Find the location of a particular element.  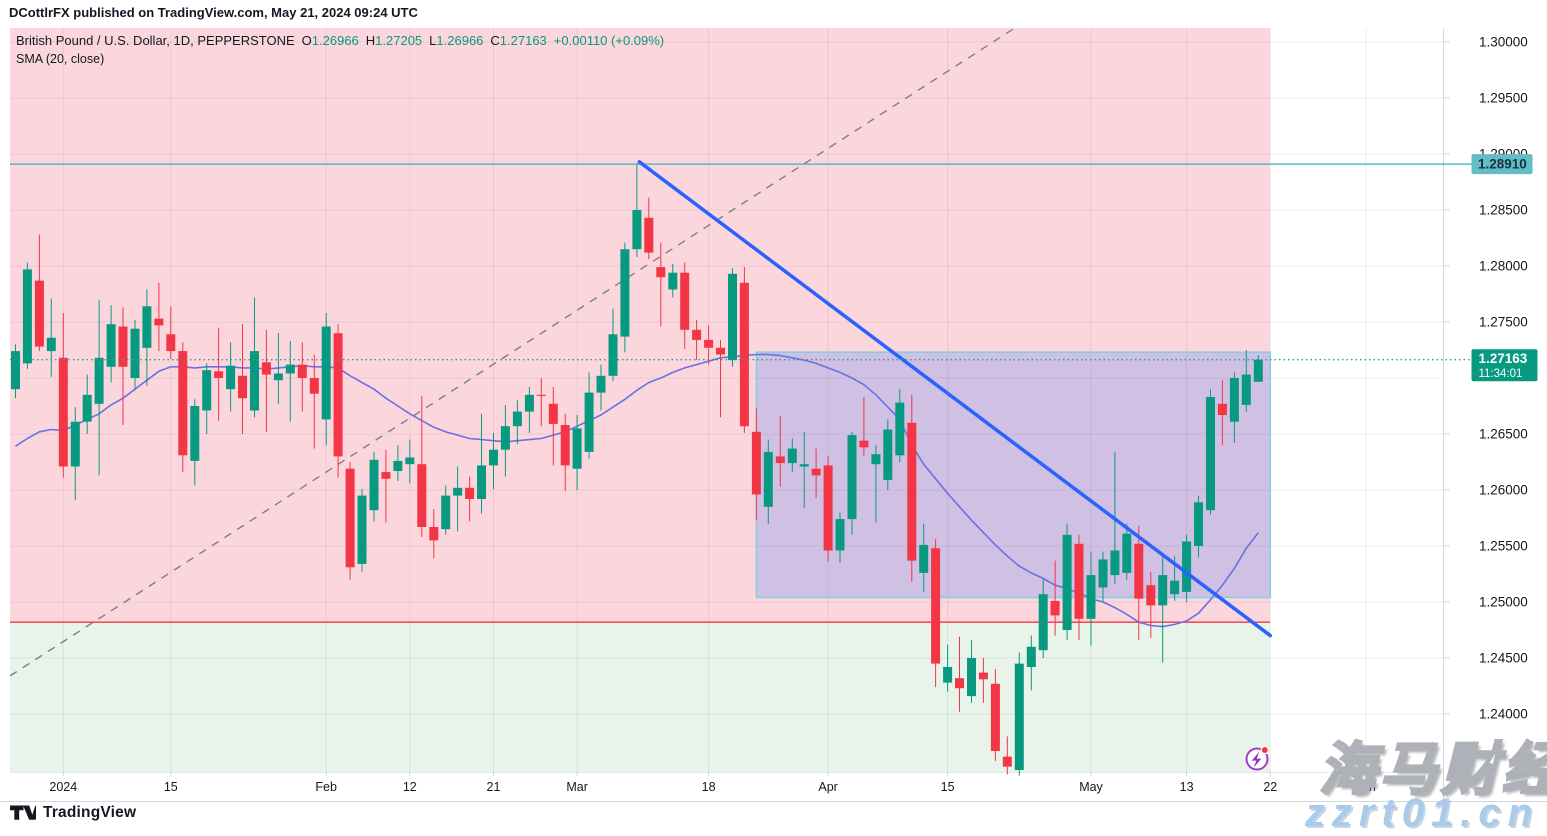

time-axis-label: 13 is located at coordinates (1187, 787).